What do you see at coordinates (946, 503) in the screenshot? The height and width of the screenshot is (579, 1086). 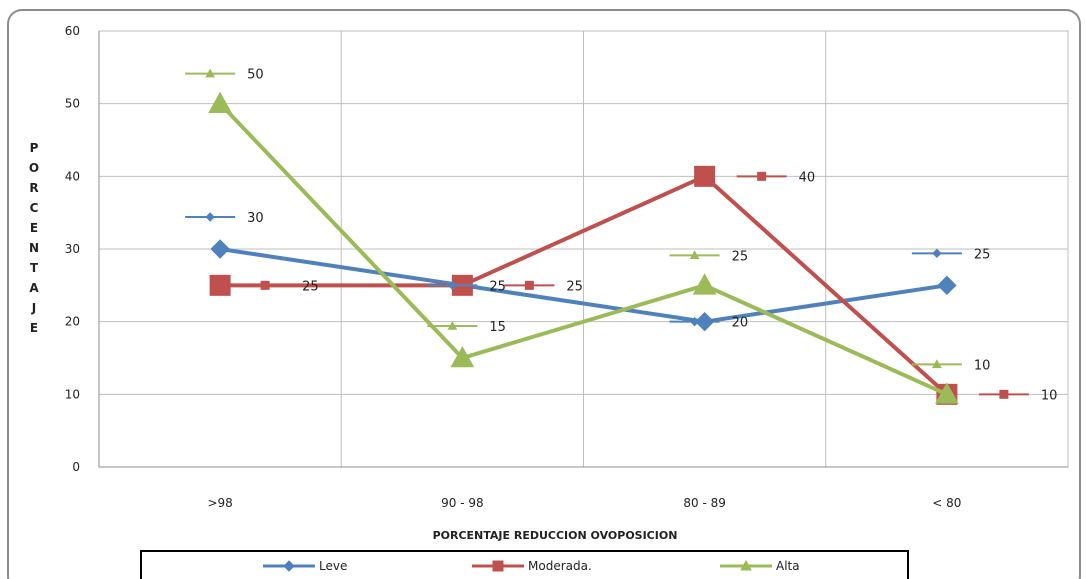 I see `x-tick-label: < 80` at bounding box center [946, 503].